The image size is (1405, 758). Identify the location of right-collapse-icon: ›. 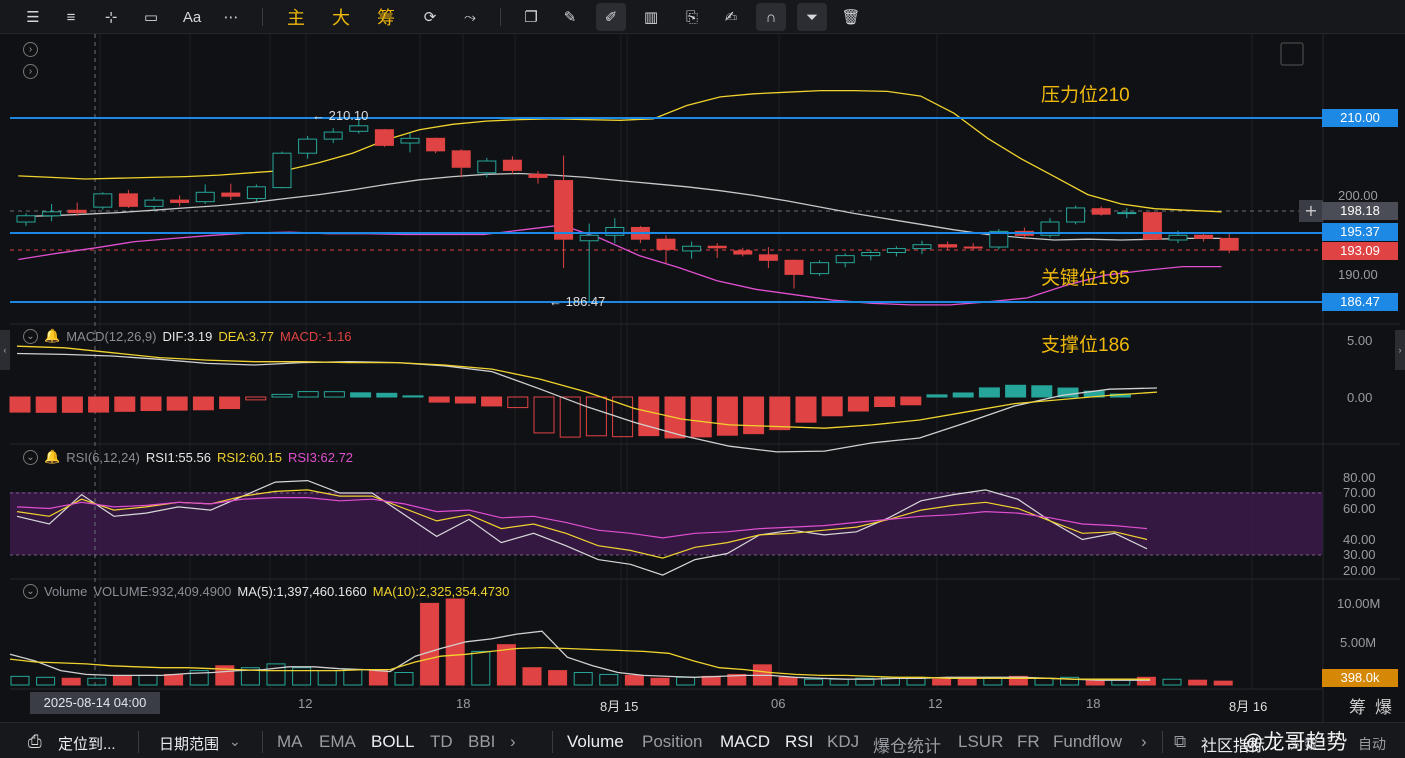
(1400, 350).